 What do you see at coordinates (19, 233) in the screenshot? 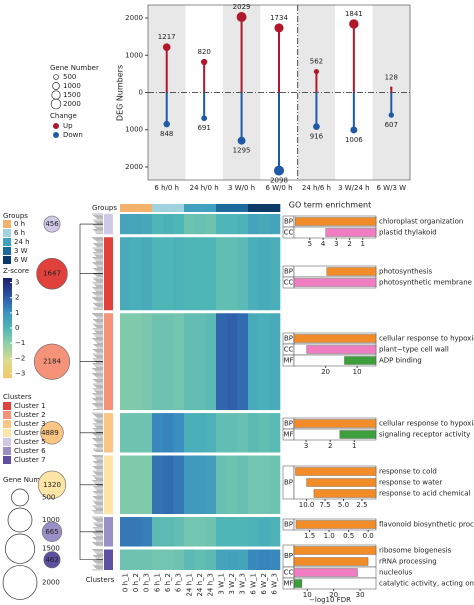
I see `group-label: 6 h` at bounding box center [19, 233].